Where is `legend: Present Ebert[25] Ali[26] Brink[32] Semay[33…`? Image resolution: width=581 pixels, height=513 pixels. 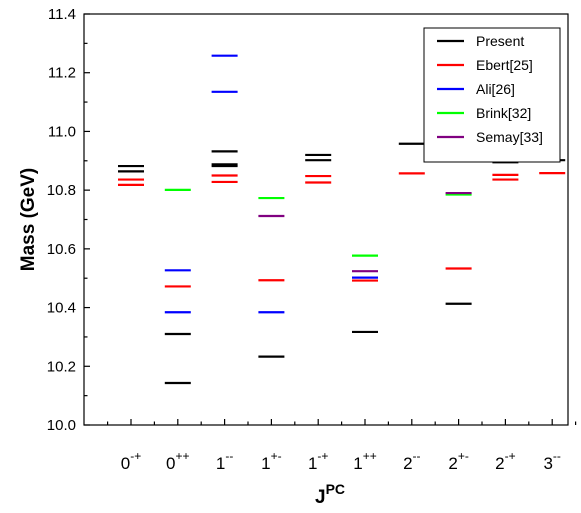 legend: Present Ebert[25] Ali[26] Brink[32] Semay[33… is located at coordinates (492, 95).